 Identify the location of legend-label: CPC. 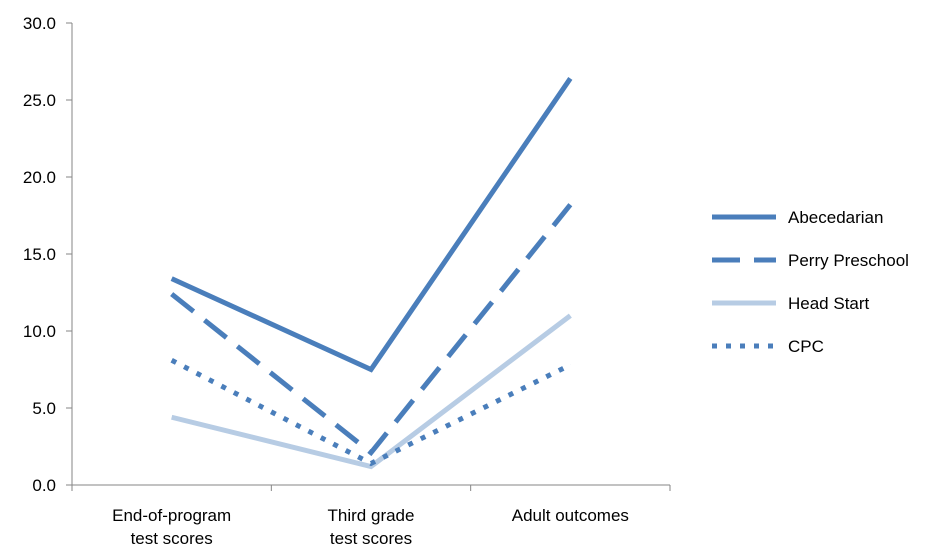
(806, 346).